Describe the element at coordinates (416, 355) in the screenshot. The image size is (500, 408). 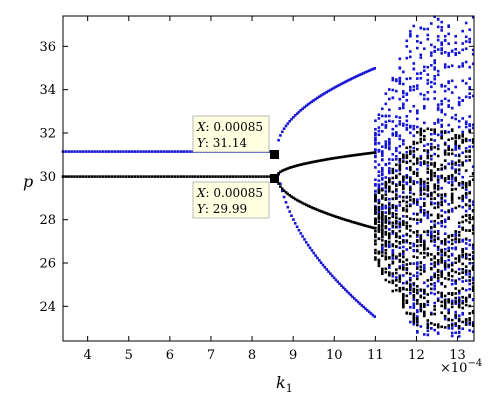
I see `x-tick-label: 12` at that location.